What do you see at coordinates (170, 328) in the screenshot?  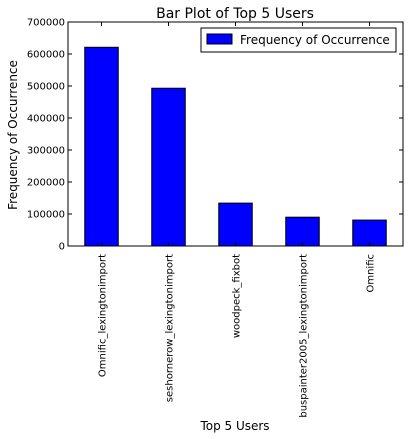 I see `x-tick-label-1: seshornerow_lexingtonimport` at bounding box center [170, 328].